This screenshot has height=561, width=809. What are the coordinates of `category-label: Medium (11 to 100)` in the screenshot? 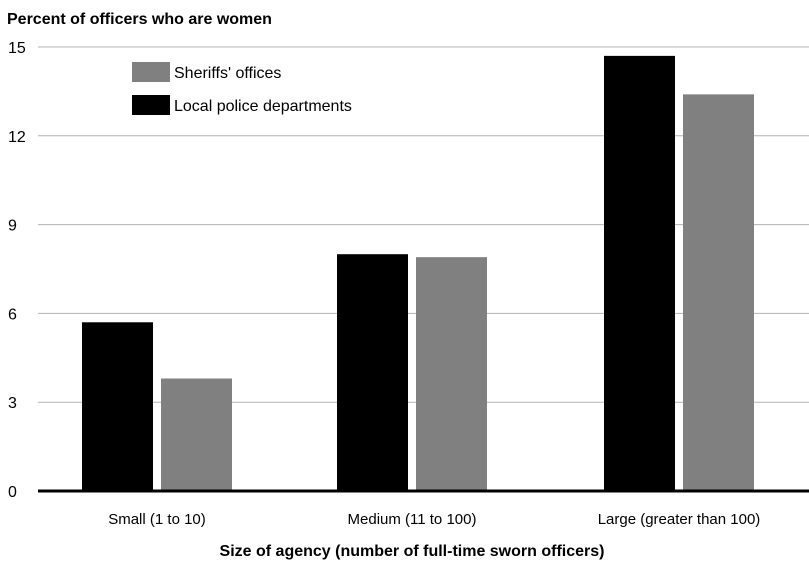 It's located at (412, 519).